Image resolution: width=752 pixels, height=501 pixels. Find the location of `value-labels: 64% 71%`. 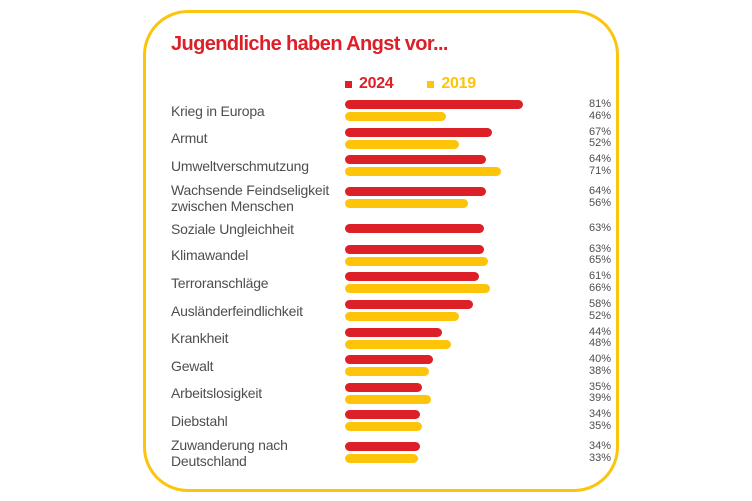

value-labels: 64% 71% is located at coordinates (593, 165).